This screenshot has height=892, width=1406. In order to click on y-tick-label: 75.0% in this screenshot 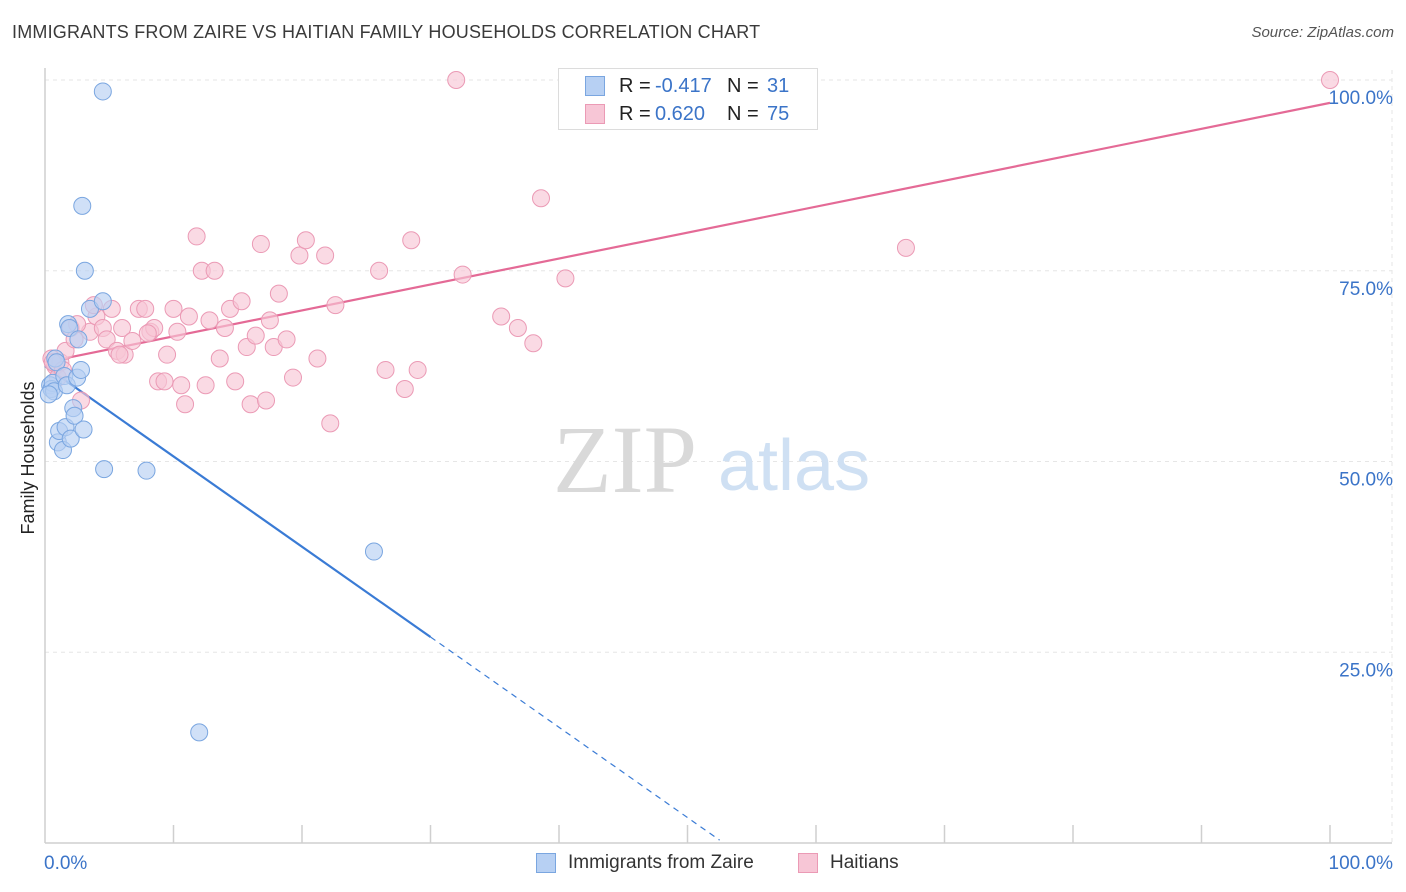, I will do `click(1366, 289)`.